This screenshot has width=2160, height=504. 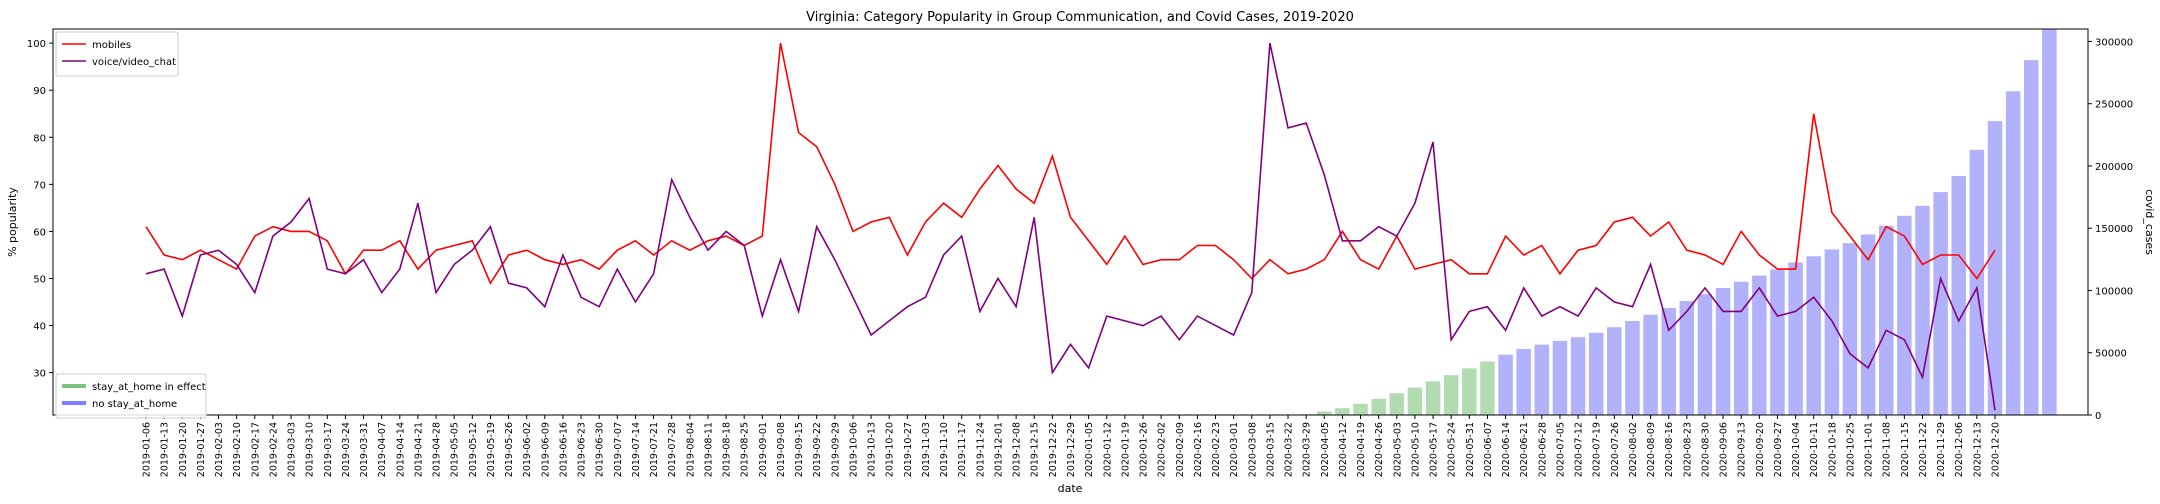 I want to click on legend-lower: stay_at_home in effect no stay_at_home, so click(x=131, y=396).